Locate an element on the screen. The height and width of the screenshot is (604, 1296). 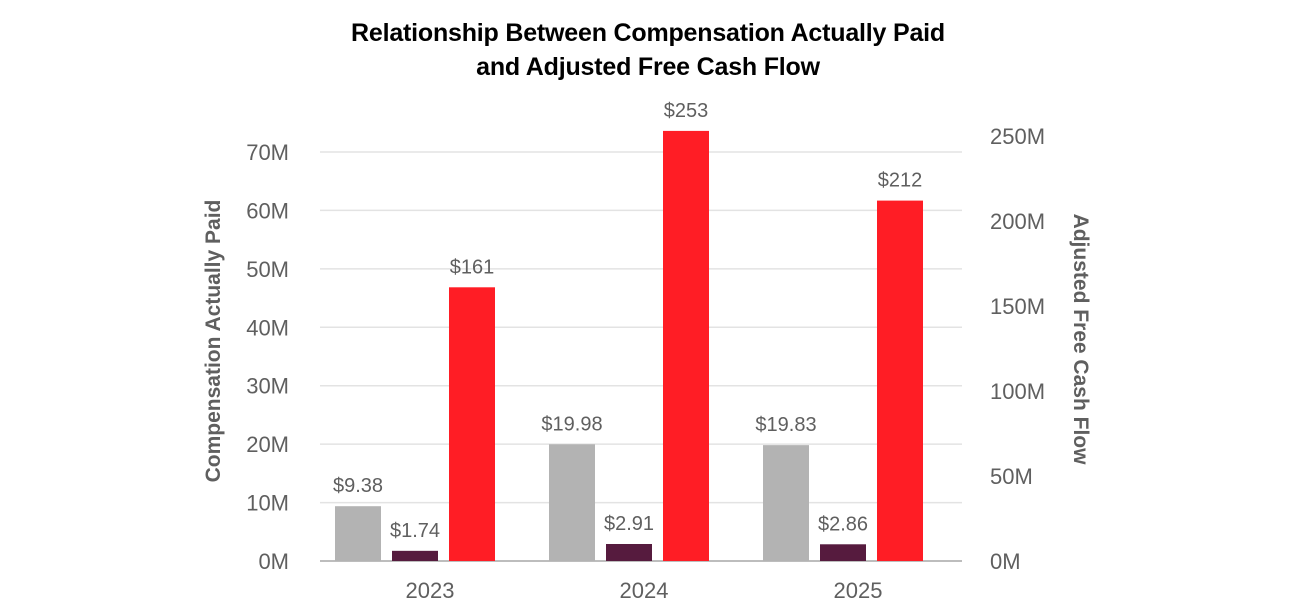
data-label: $161 is located at coordinates (472, 267).